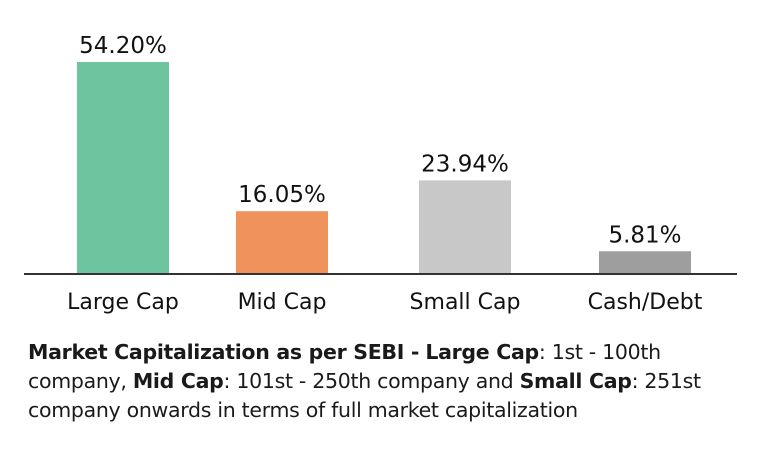 The image size is (765, 459). Describe the element at coordinates (575, 381) in the screenshot. I see `note-small-cap-label: Small Cap` at that location.